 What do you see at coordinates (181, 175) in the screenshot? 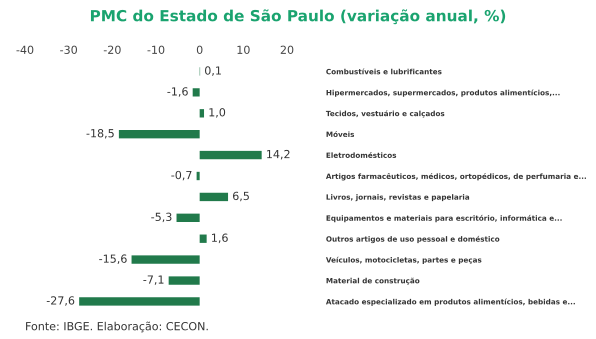
I see `data-label: -0,7` at bounding box center [181, 175].